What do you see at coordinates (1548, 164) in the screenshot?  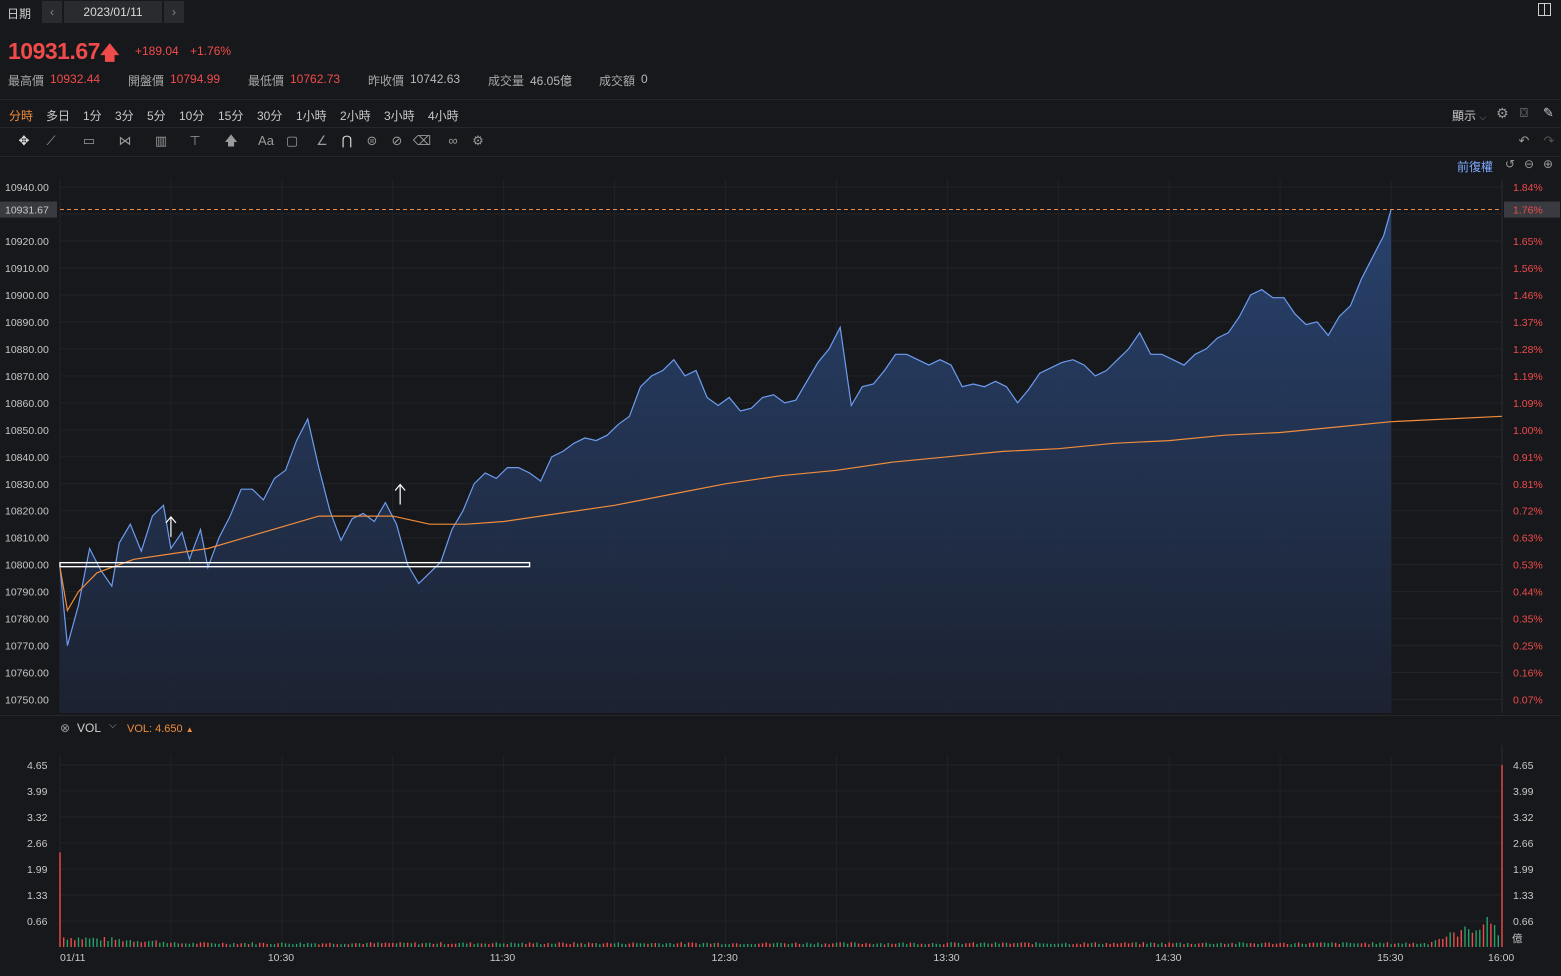 I see `zoom-in-icon: ⊕` at bounding box center [1548, 164].